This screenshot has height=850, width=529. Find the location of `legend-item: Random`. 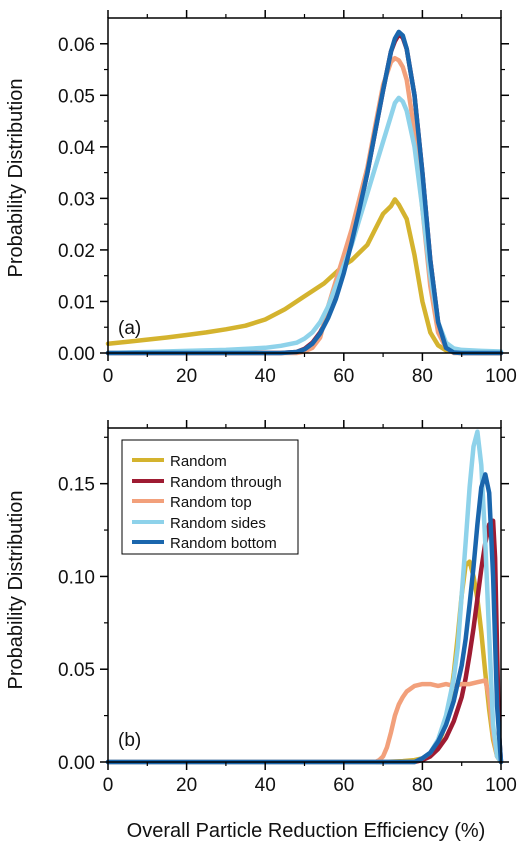

legend-item: Random is located at coordinates (179, 461).